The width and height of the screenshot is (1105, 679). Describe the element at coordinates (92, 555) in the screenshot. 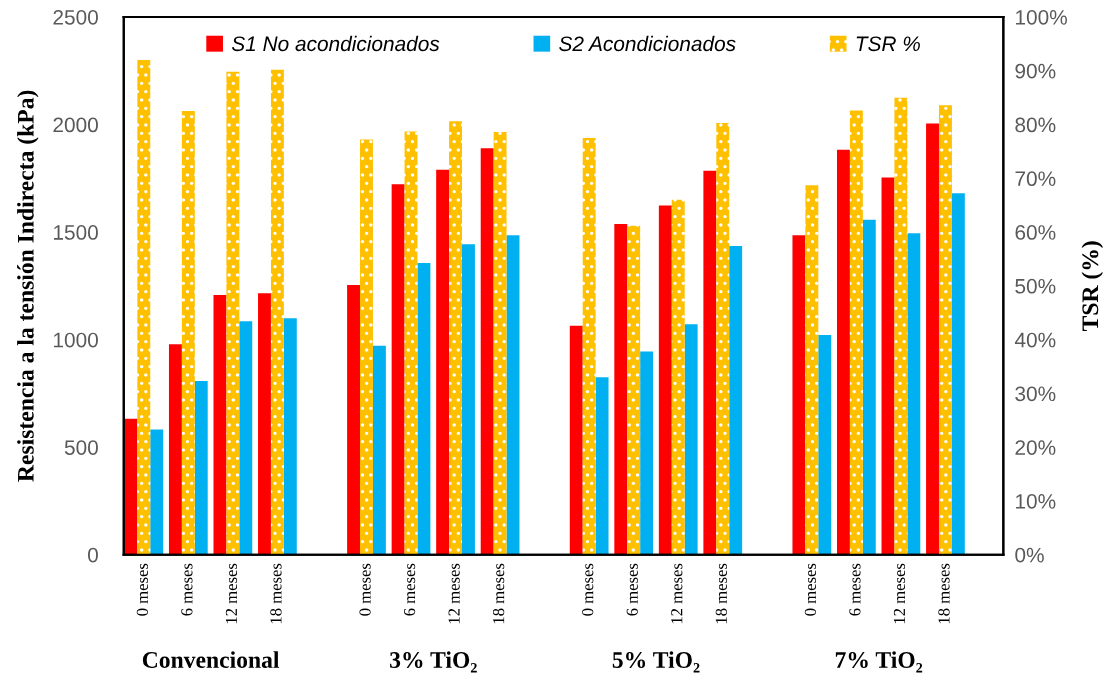

I see `y-tick-label: 0` at that location.